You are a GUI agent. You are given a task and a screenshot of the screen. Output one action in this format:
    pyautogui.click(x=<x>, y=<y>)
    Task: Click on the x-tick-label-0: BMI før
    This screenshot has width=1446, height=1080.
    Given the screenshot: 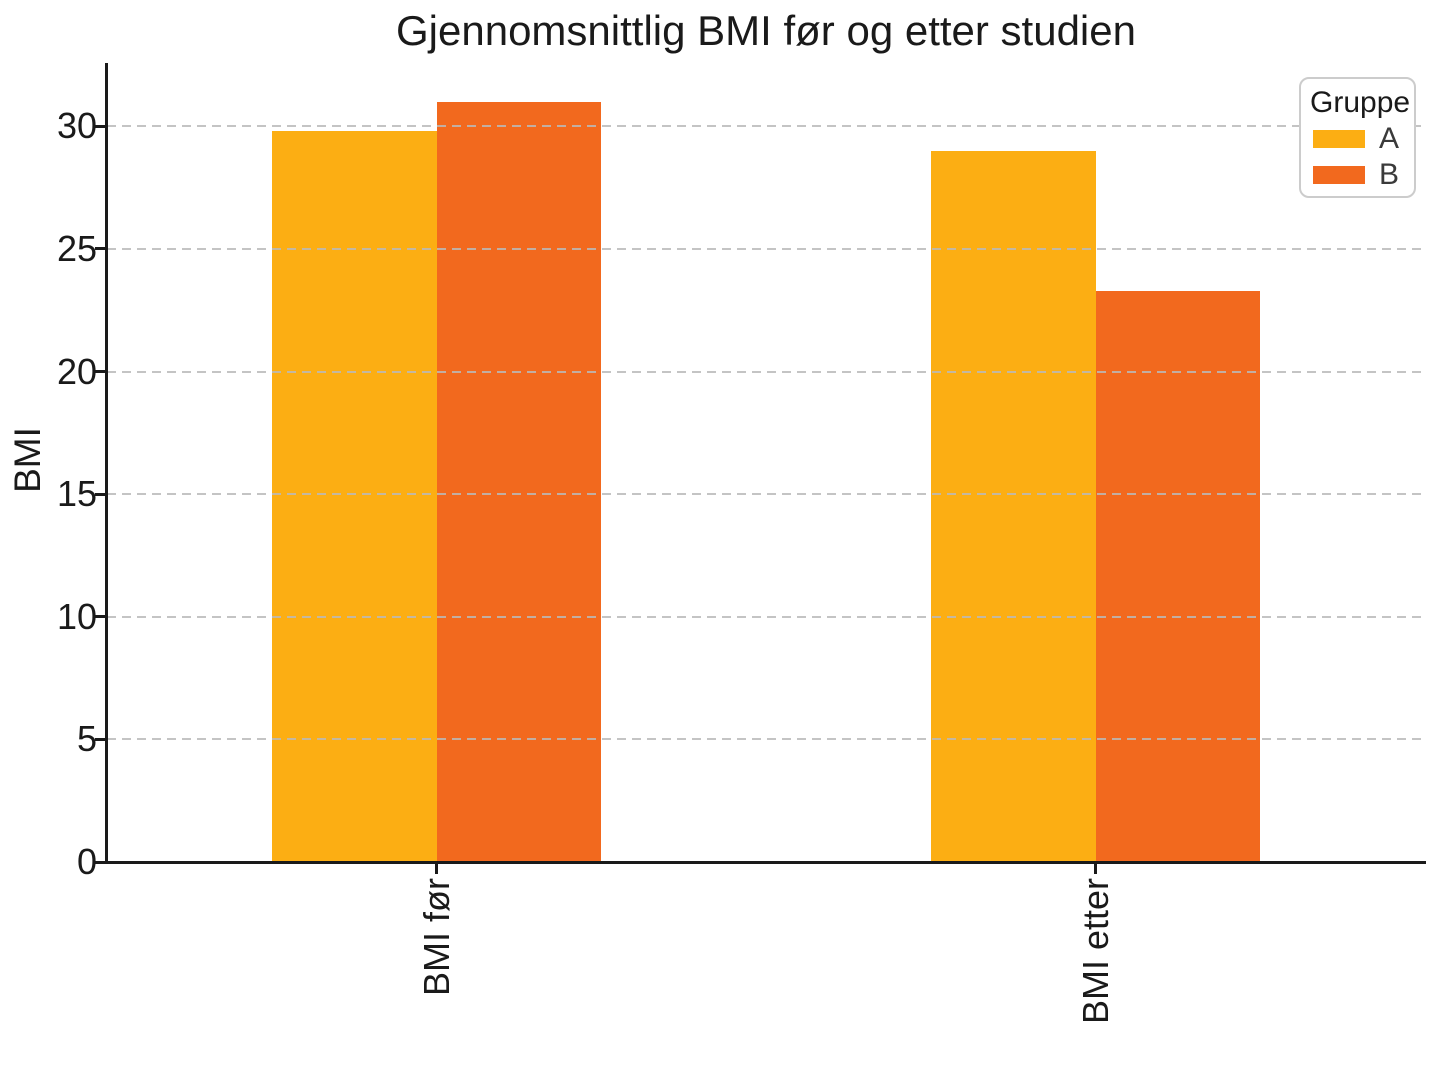 What is the action you would take?
    pyautogui.click(x=436, y=937)
    